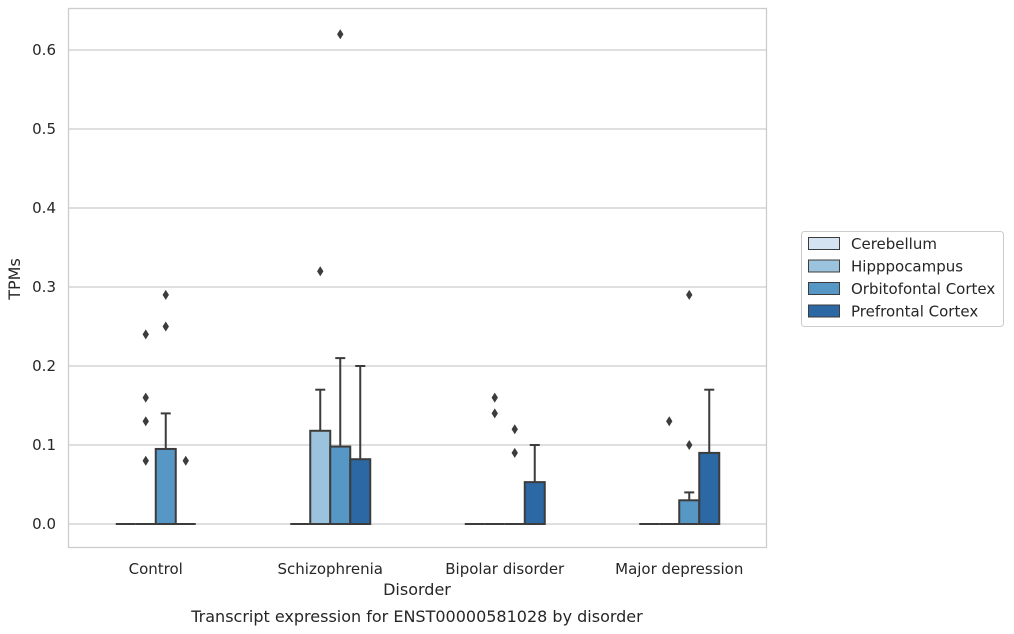 The height and width of the screenshot is (634, 1014). I want to click on legend-label: Orbitofontal Cortex, so click(923, 289).